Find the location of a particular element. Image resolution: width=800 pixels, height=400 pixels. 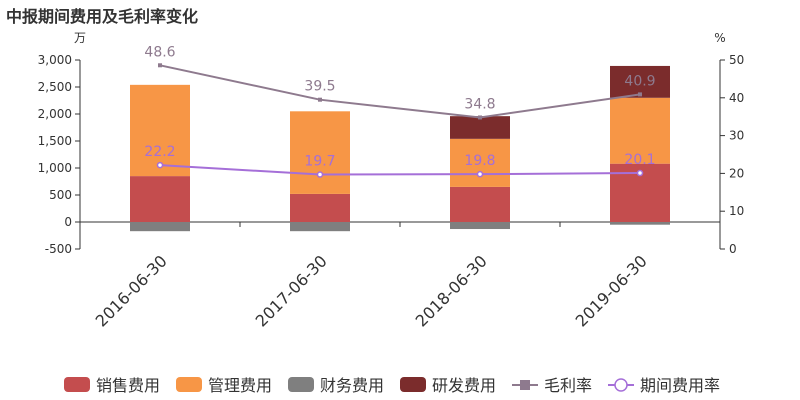

left-axis-unit: 万 is located at coordinates (80, 38).